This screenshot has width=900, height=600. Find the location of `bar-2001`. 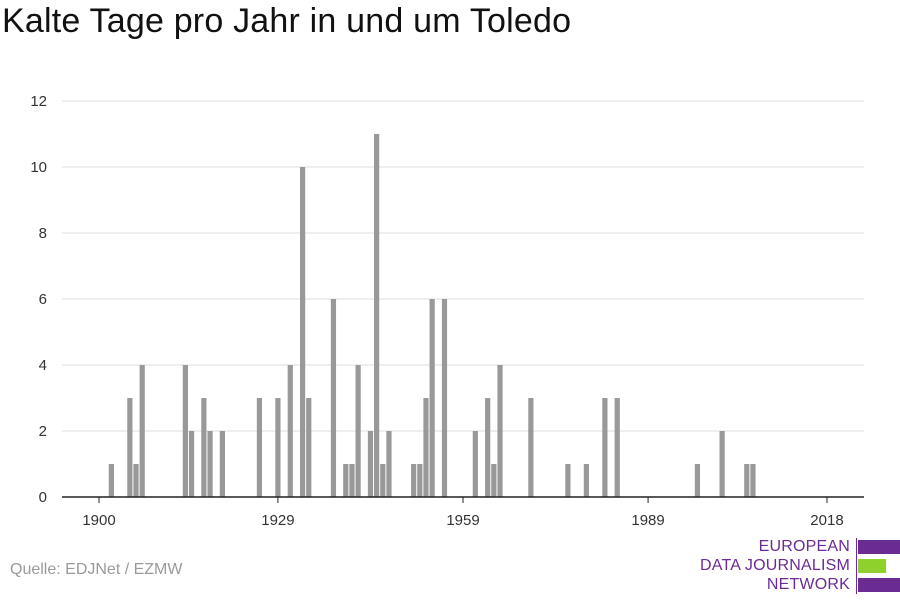

bar-2001 is located at coordinates (722, 464).